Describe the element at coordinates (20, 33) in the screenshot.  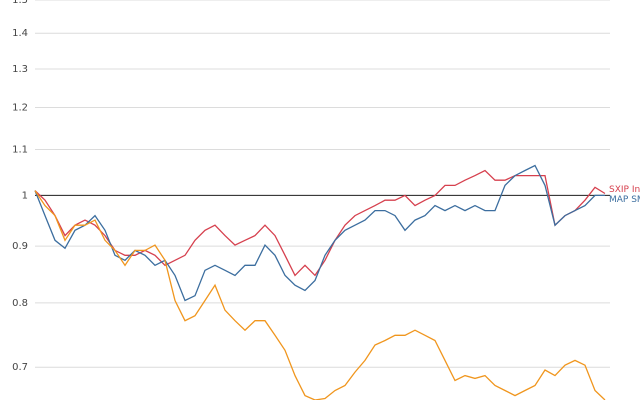
I see `y-tick-label: 1.4` at that location.